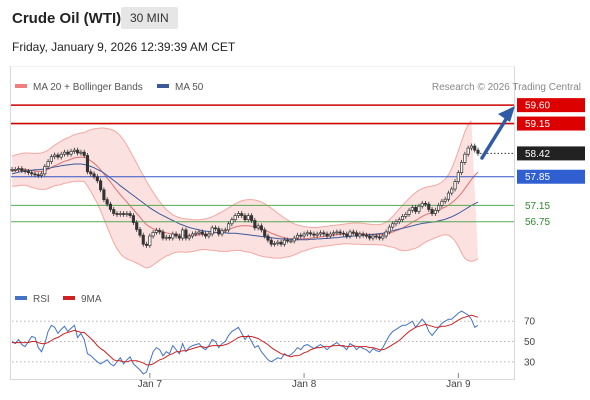 This screenshot has width=590, height=400. What do you see at coordinates (69, 298) in the screenshot?
I see `rsi-legend-swatch-9ma` at bounding box center [69, 298].